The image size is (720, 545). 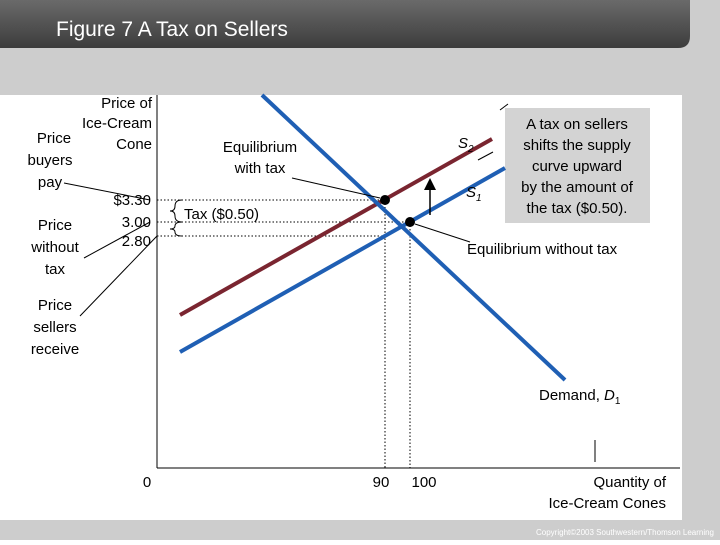 What do you see at coordinates (55, 349) in the screenshot?
I see `side-label: receive` at bounding box center [55, 349].